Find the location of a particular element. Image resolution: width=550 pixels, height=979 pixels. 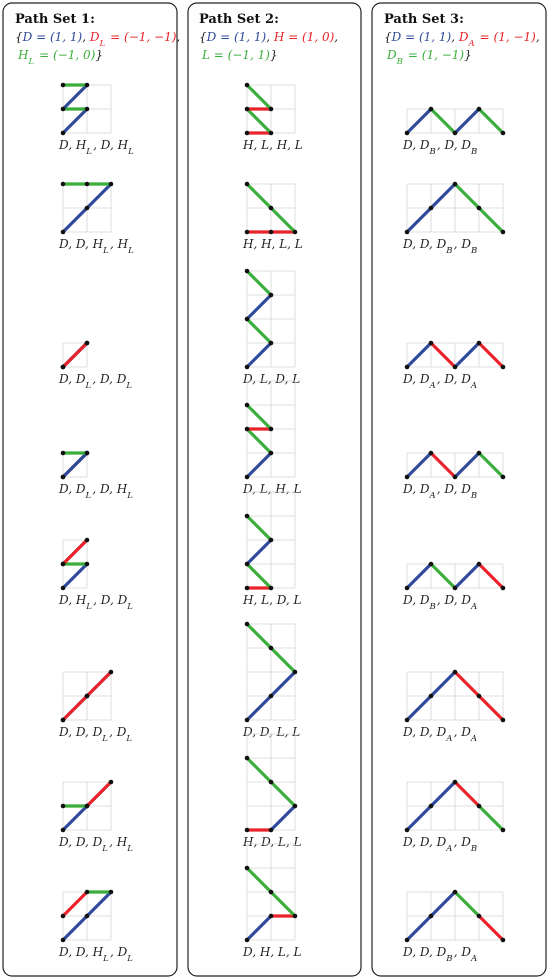

legend-entry: HL = (−1, 0) is located at coordinates (56, 57).